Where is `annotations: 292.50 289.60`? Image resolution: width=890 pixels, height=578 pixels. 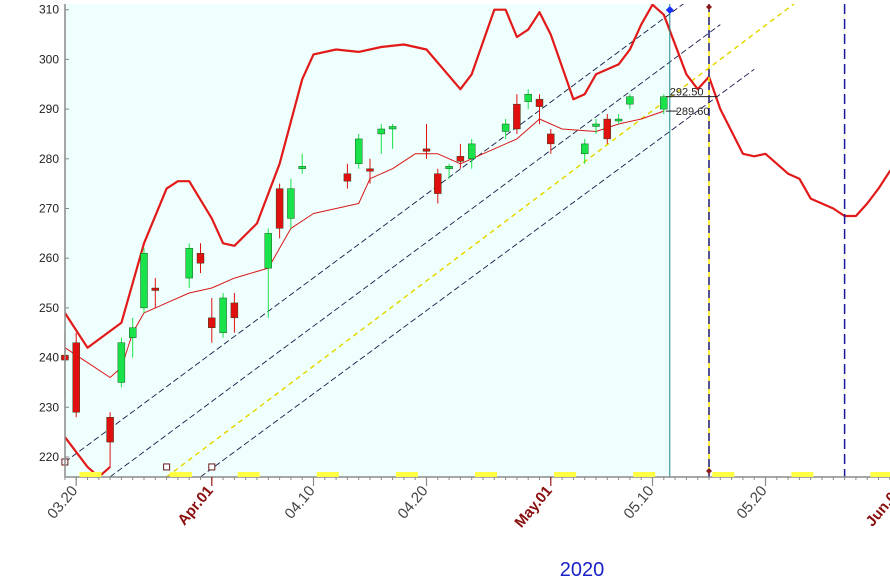 annotations: 292.50 289.60 is located at coordinates (691, 102).